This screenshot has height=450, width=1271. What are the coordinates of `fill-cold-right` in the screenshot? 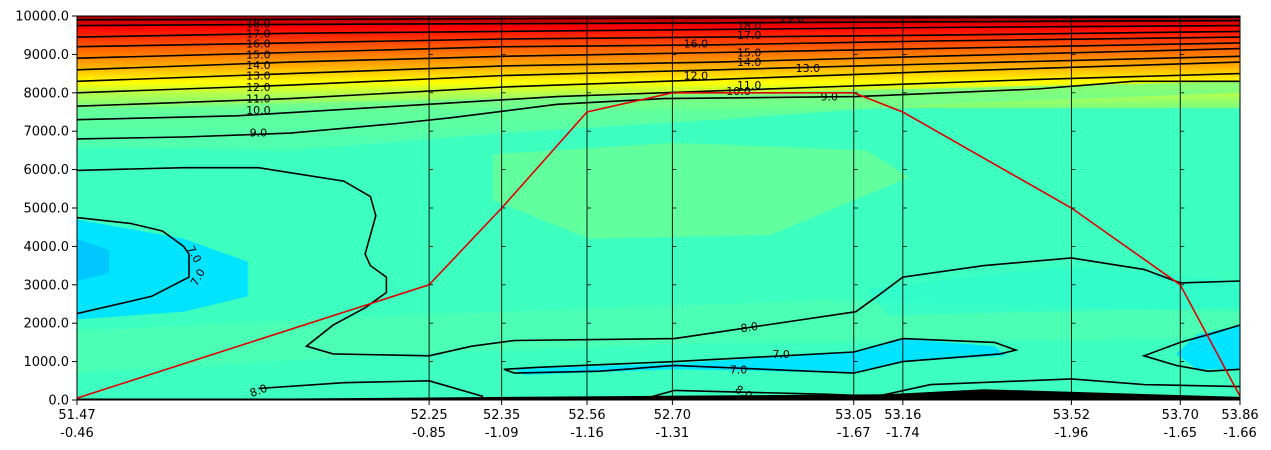 It's located at (1208, 347).